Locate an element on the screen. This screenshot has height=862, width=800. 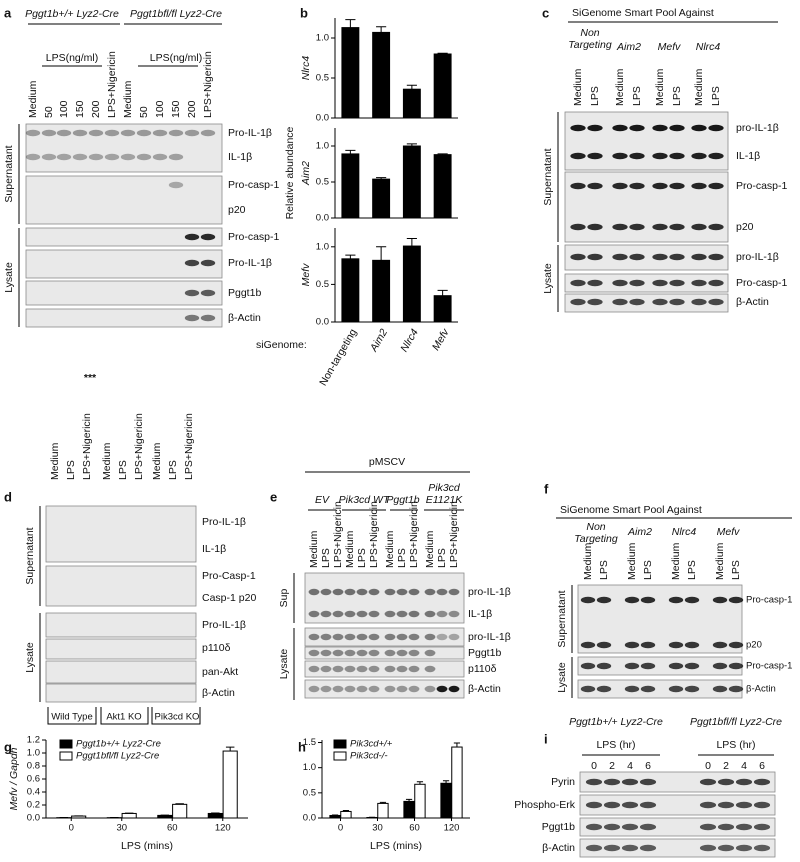
group-label: Pik3cd WT is located at coordinates (365, 500).